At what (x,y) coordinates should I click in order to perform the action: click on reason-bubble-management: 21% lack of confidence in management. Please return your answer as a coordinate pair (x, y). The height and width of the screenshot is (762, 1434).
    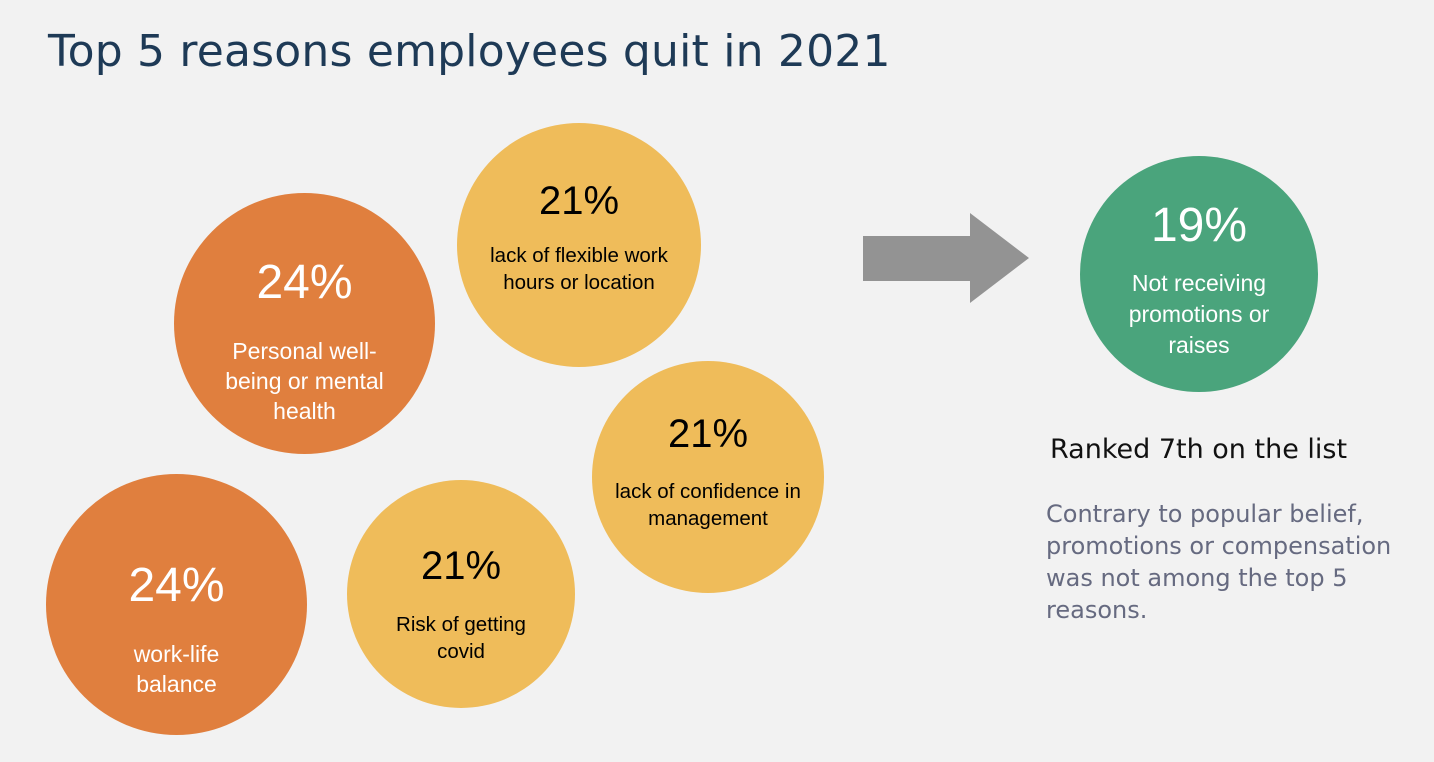
    Looking at the image, I should click on (708, 477).